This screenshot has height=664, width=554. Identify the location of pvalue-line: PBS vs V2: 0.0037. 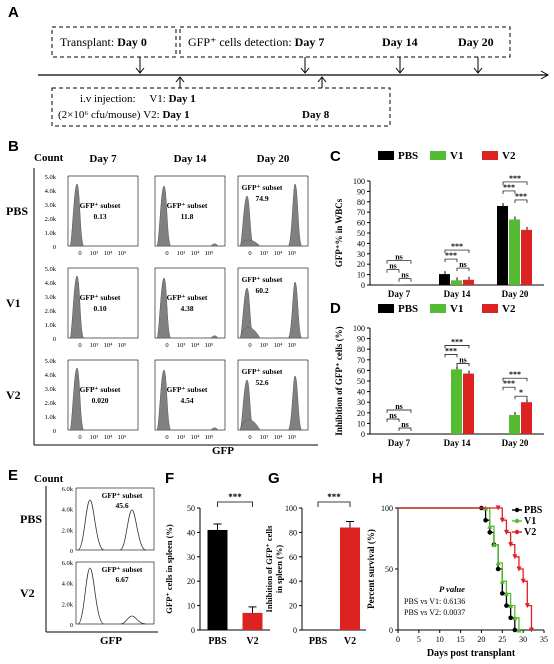
(434, 612).